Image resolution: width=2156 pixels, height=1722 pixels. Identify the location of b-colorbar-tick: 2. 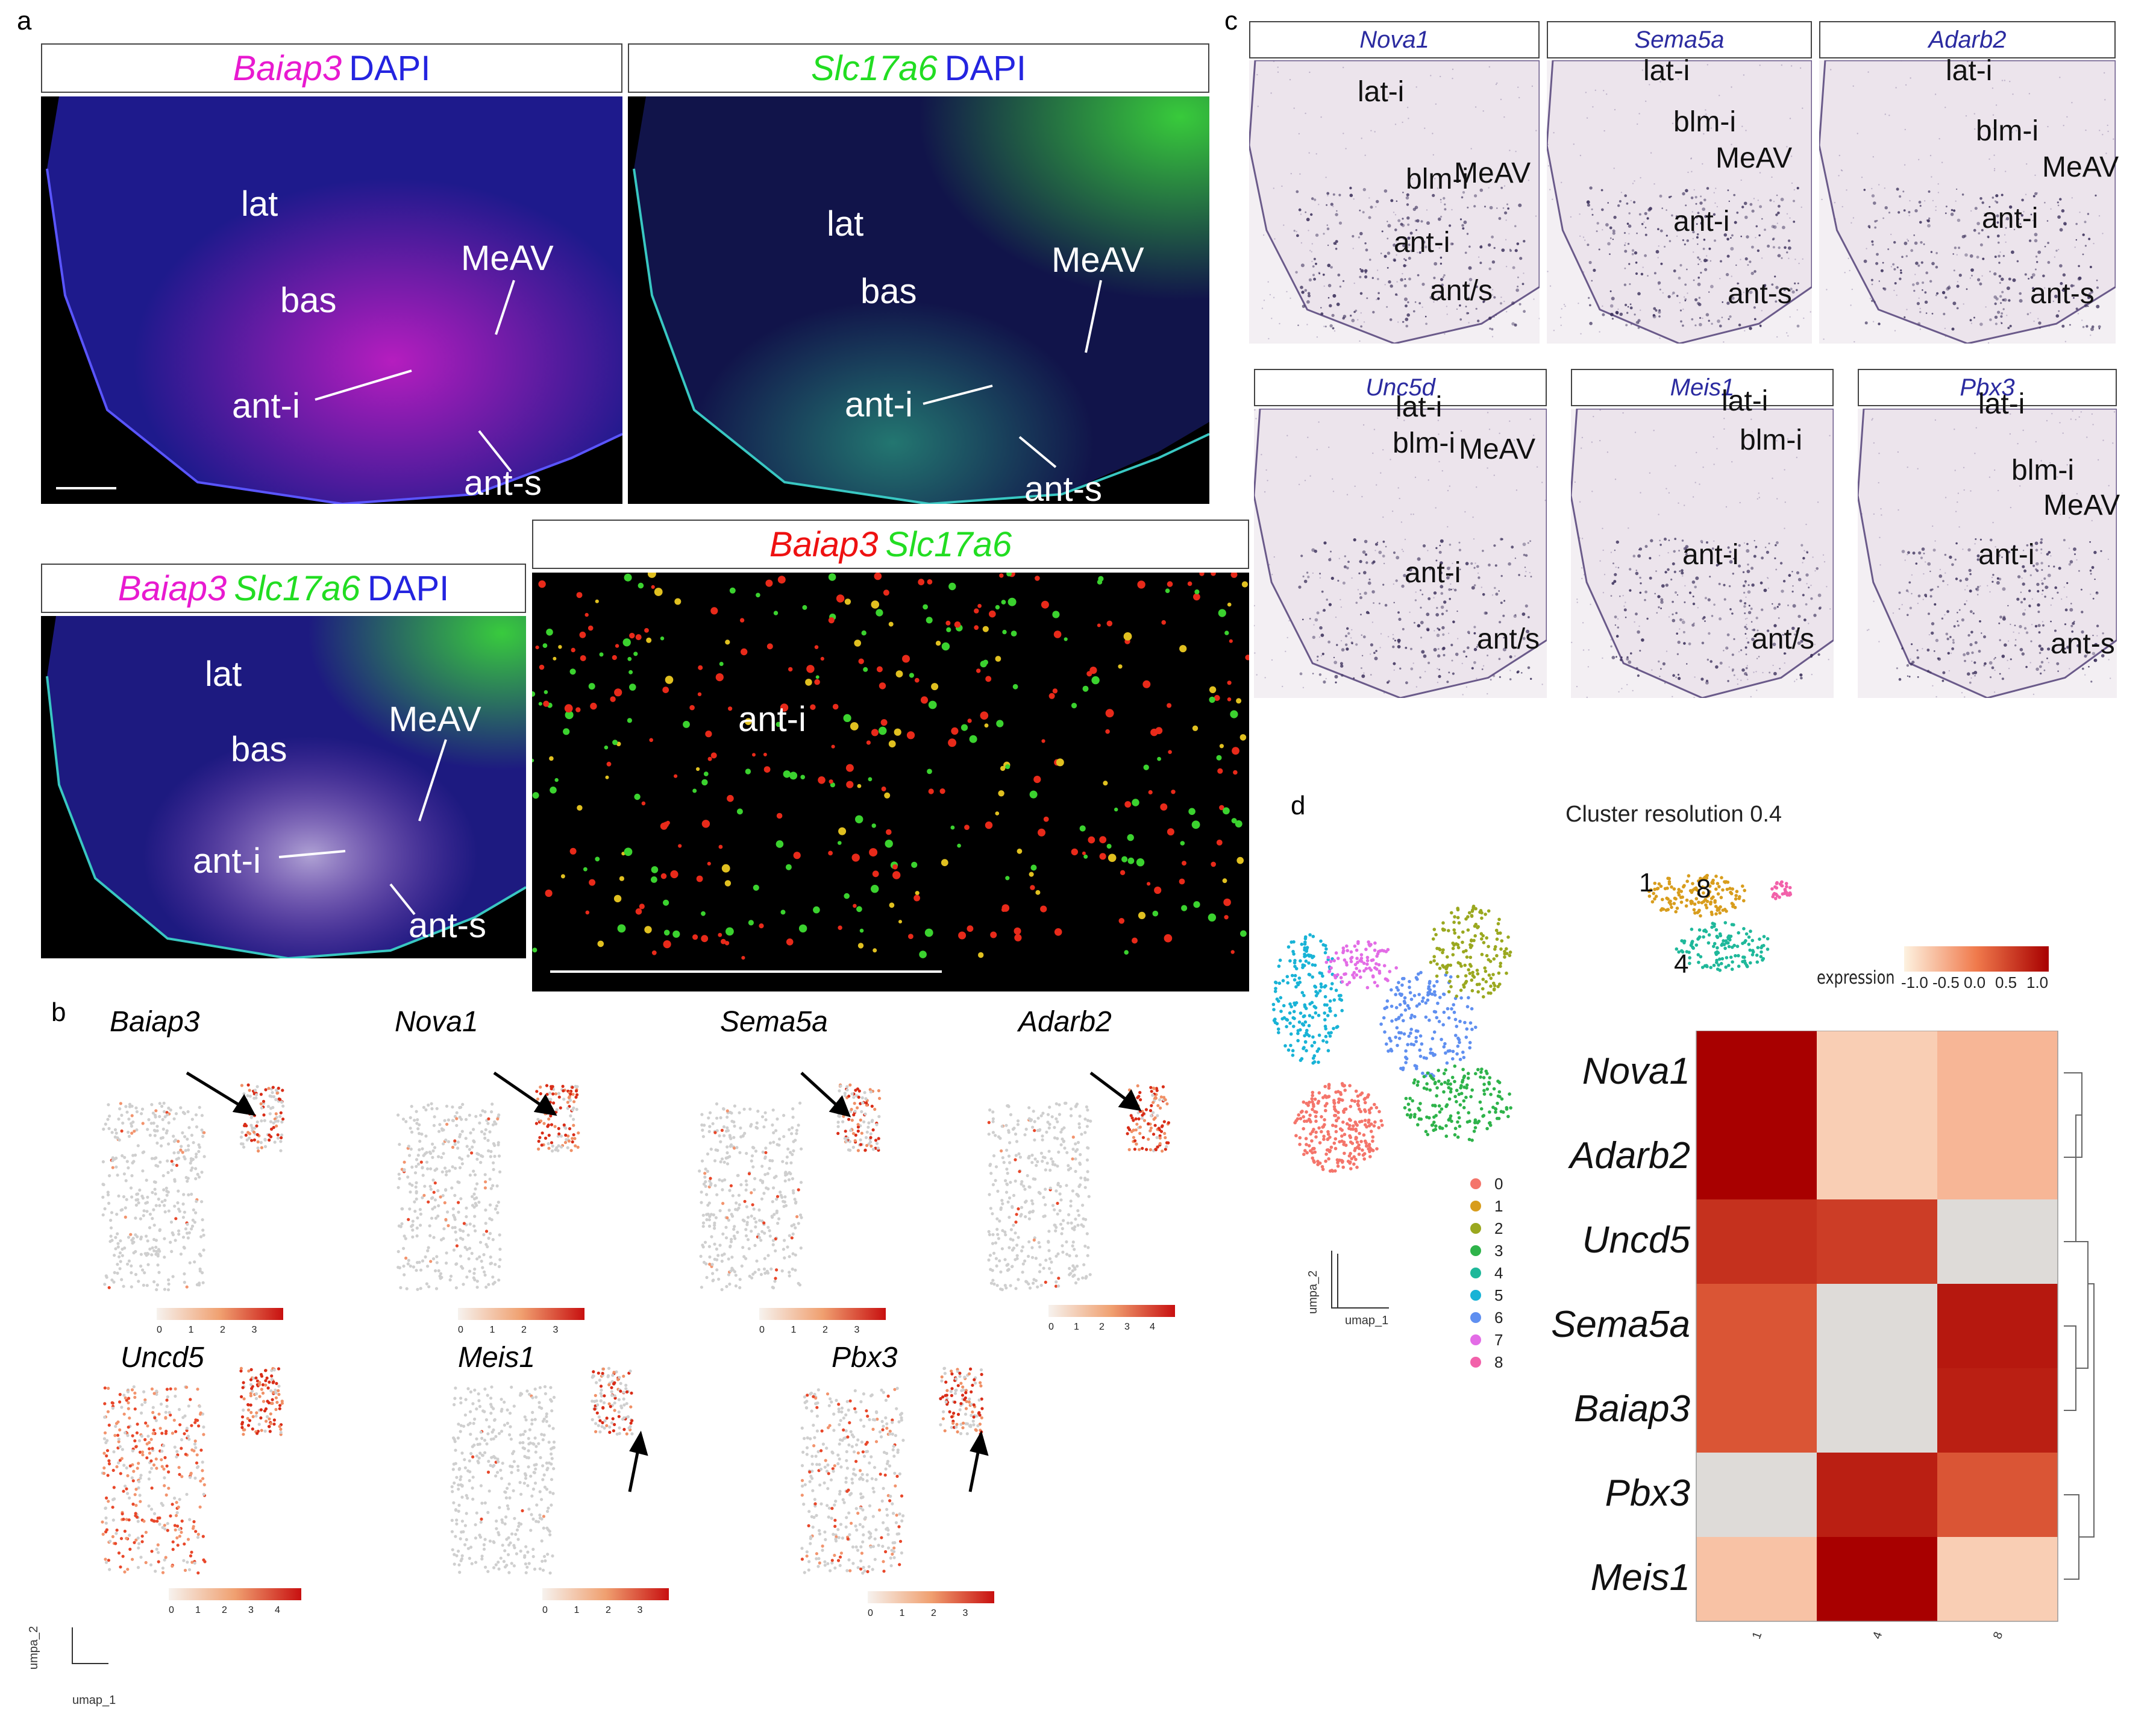
(1102, 1327).